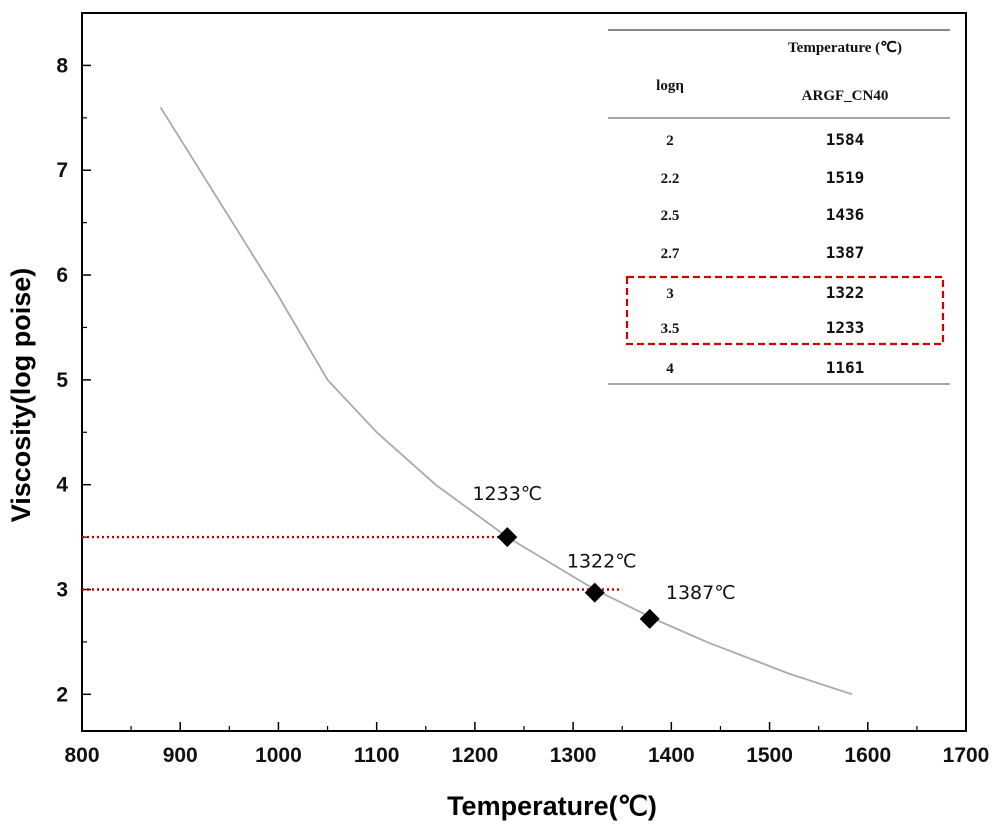 This screenshot has height=825, width=997. I want to click on table-header-sample: ARGF_CN40, so click(845, 96).